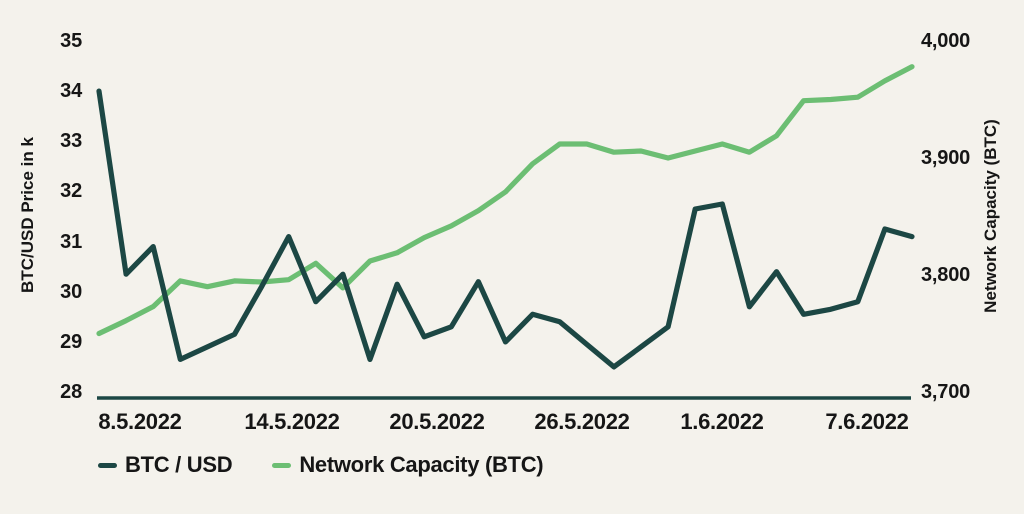 This screenshot has height=514, width=1024. I want to click on y-left-tick-label: 29, so click(71, 341).